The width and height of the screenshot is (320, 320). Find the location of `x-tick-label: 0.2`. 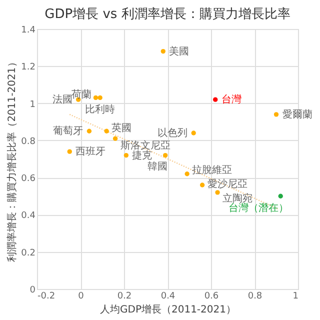

x-tick-label: 0.2 is located at coordinates (124, 297).